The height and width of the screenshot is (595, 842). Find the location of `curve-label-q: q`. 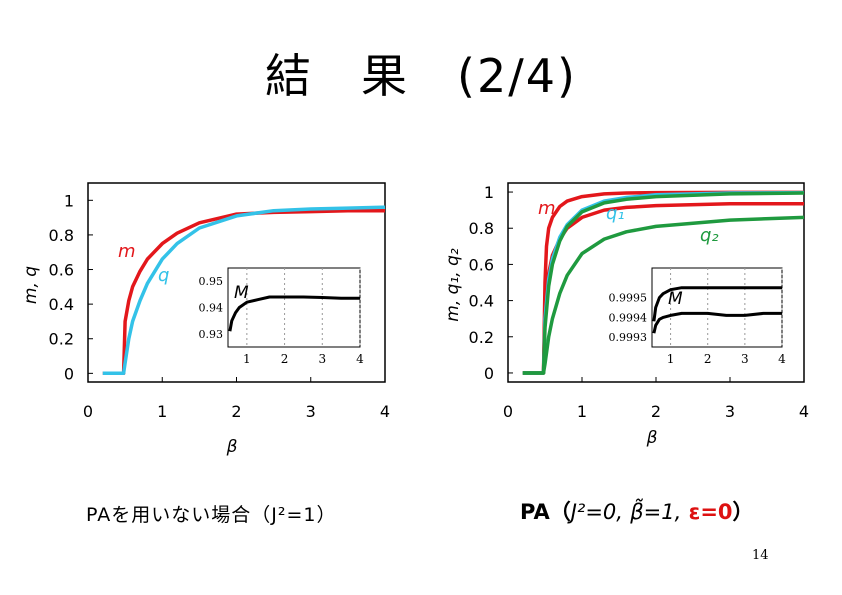

curve-label-q: q is located at coordinates (163, 275).